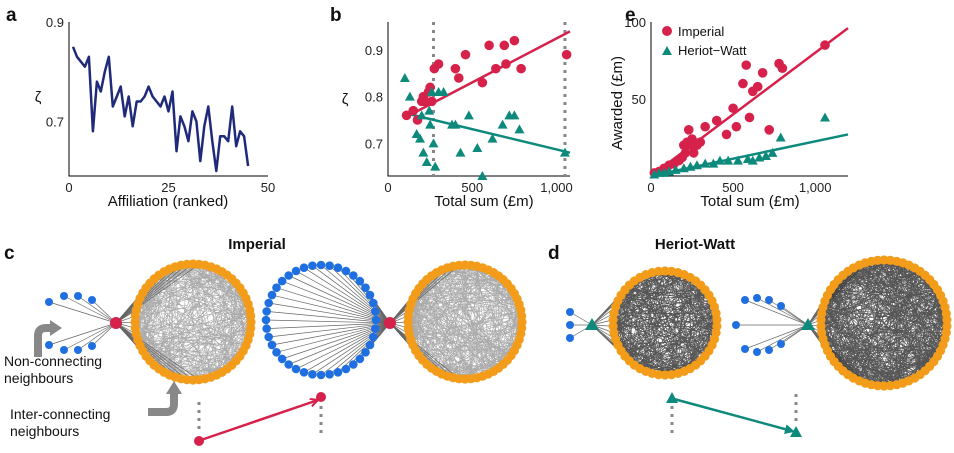 The image size is (954, 453). Describe the element at coordinates (815, 187) in the screenshot. I see `x-tick-e: 1,000` at that location.